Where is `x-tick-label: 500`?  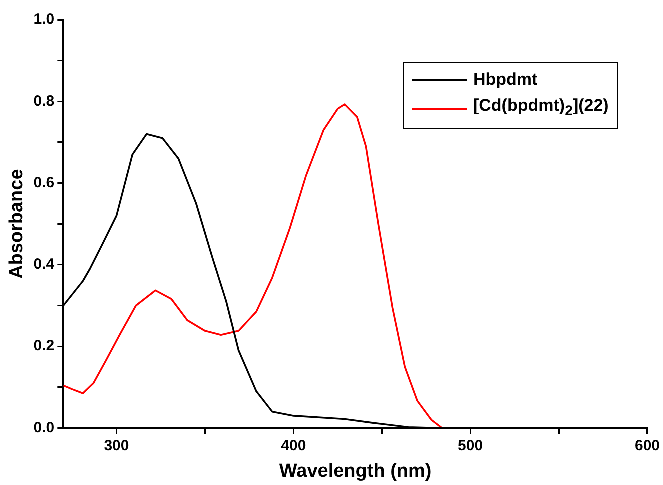
x-tick-label: 500 is located at coordinates (471, 445).